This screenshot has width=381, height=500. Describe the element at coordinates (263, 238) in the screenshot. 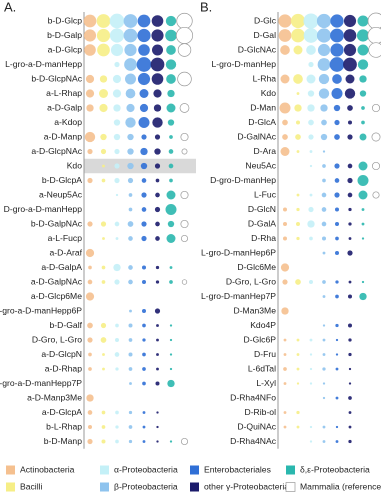

I see `row-label: D-Rha` at that location.